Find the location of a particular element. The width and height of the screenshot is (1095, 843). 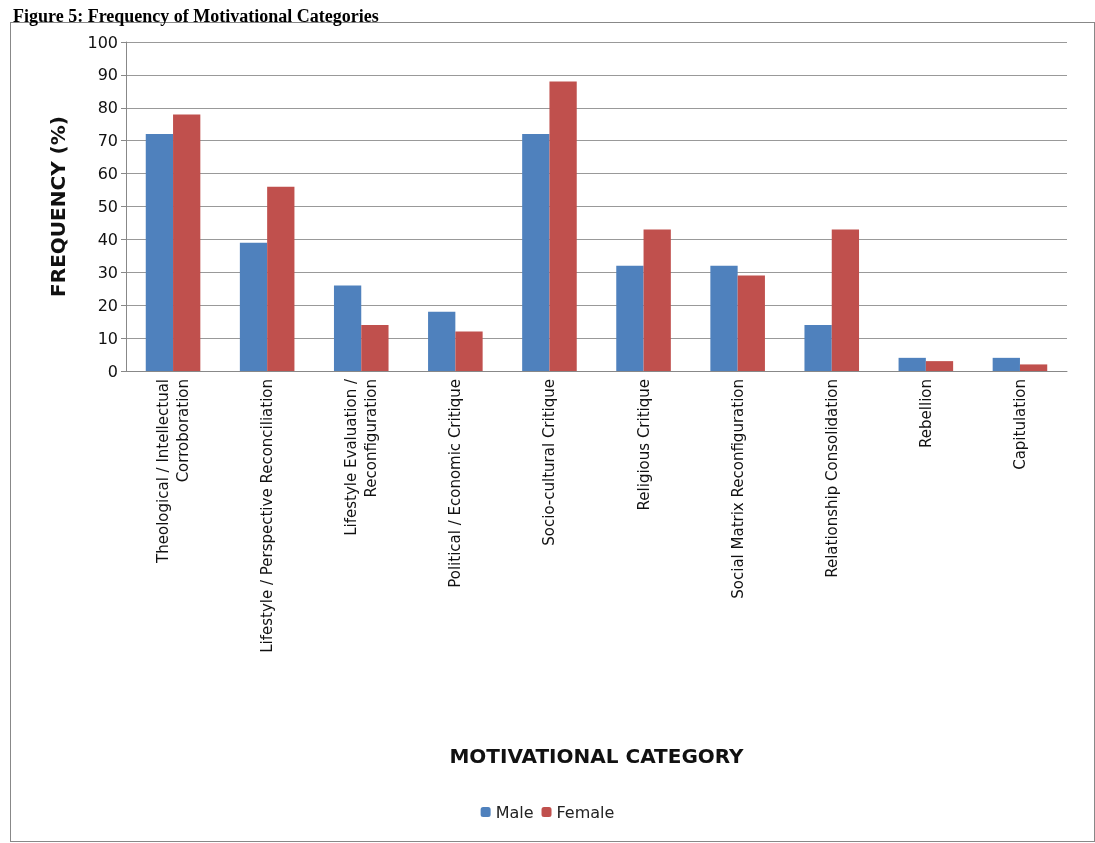

chart-title: Figure 5: Frequency of Motivational Categories is located at coordinates (196, 16).